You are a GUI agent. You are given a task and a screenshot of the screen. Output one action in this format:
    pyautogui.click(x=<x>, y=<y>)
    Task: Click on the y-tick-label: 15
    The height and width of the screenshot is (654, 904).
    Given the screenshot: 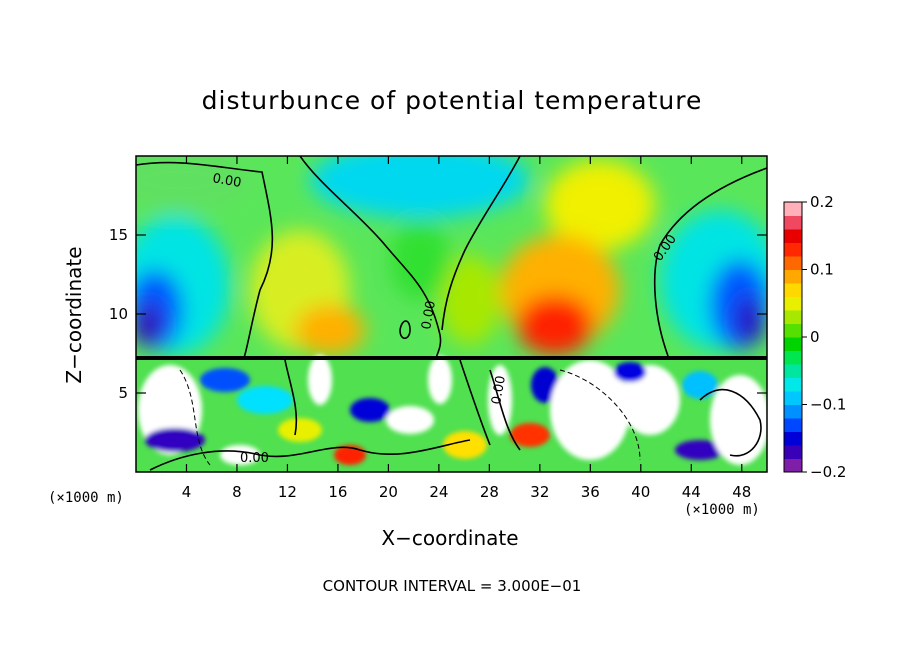 What is the action you would take?
    pyautogui.click(x=118, y=235)
    